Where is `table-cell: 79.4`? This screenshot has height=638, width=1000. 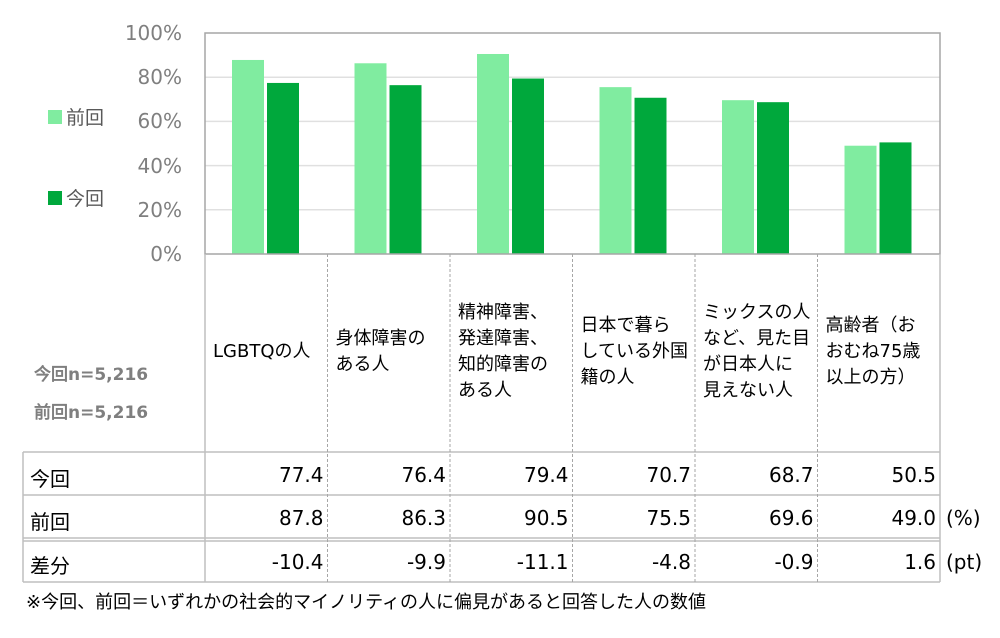 table-cell: 79.4 is located at coordinates (546, 475).